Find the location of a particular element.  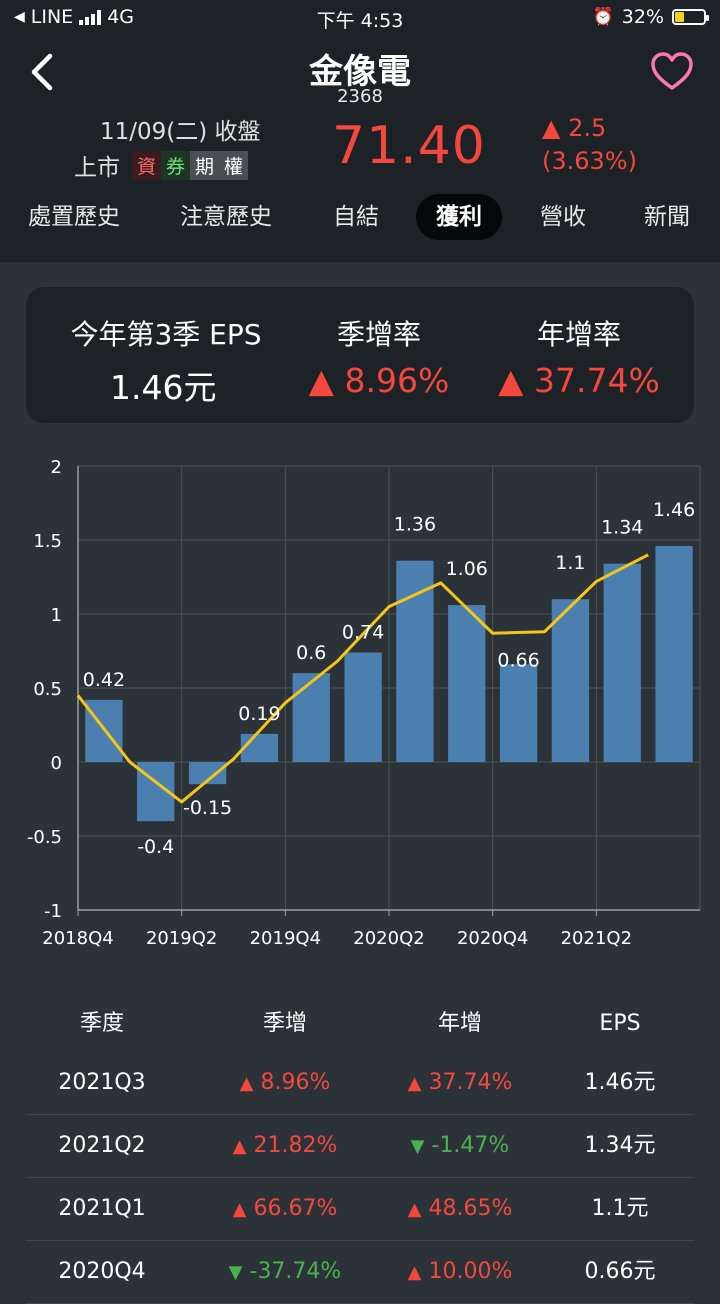

table-row: 2021Q2 ▲ 21.82% ▼ -1.47% 1.34元 is located at coordinates (360, 1146).